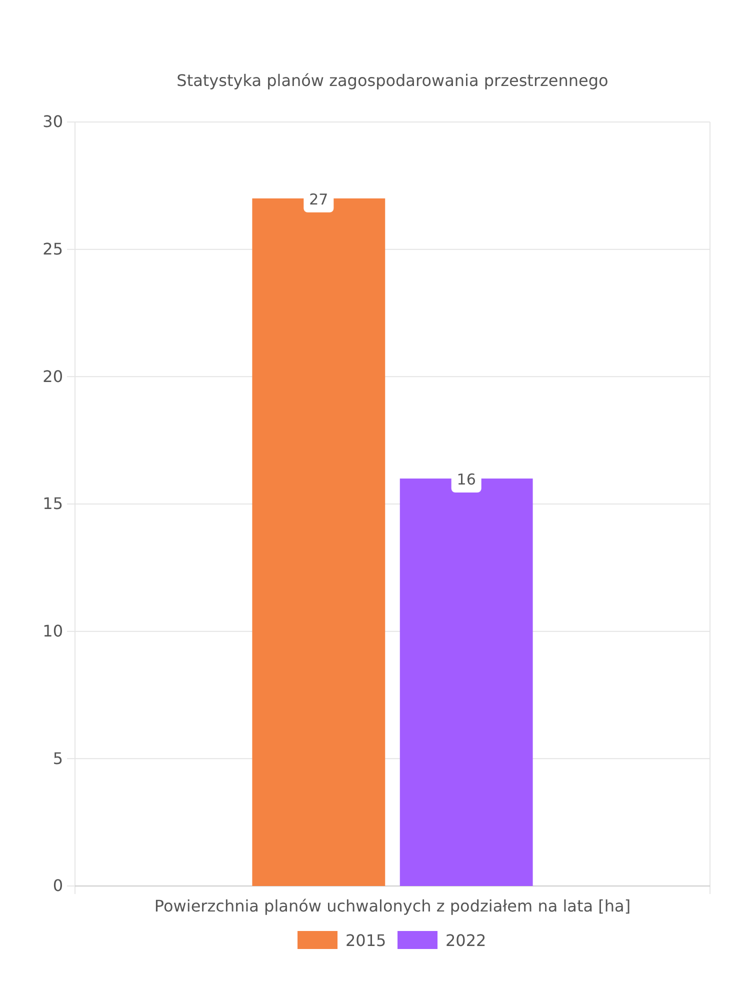 This screenshot has height=1000, width=750. I want to click on y-tick-label: 5, so click(57, 758).